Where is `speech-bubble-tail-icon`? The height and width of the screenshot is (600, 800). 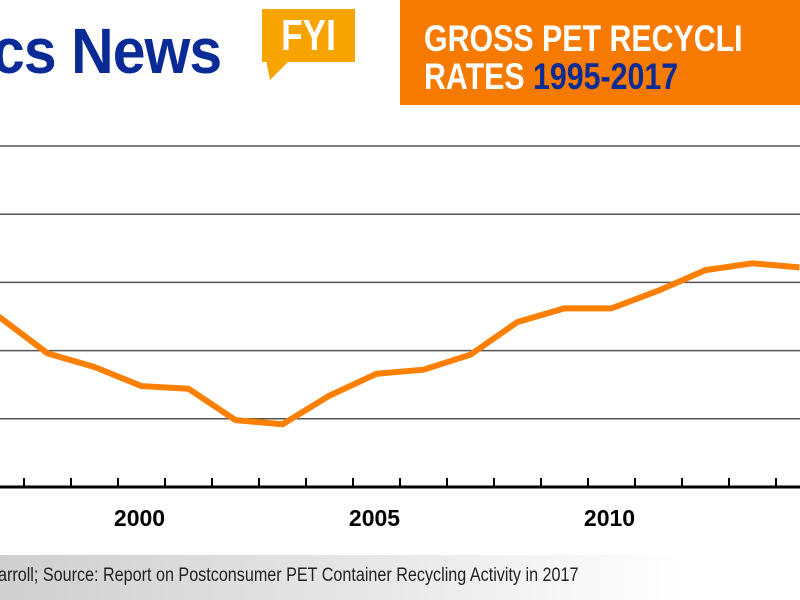
speech-bubble-tail-icon is located at coordinates (278, 70).